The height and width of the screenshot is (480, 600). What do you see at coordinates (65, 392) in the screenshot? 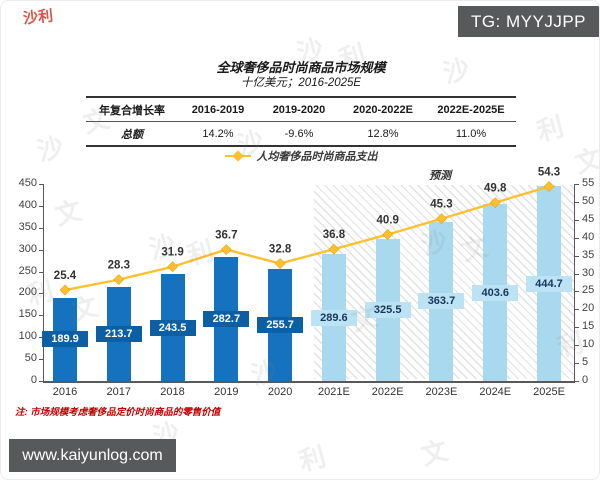
I see `x-axis-tick-label-2016: 2016` at bounding box center [65, 392].